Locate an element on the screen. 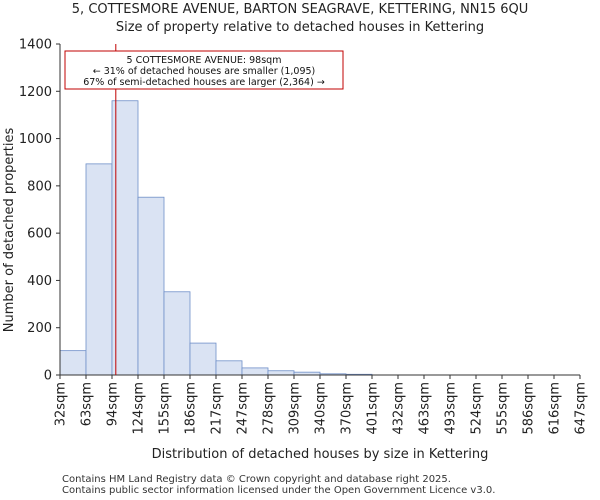 The image size is (600, 500). x-tick-label: 401sqm is located at coordinates (373, 408).